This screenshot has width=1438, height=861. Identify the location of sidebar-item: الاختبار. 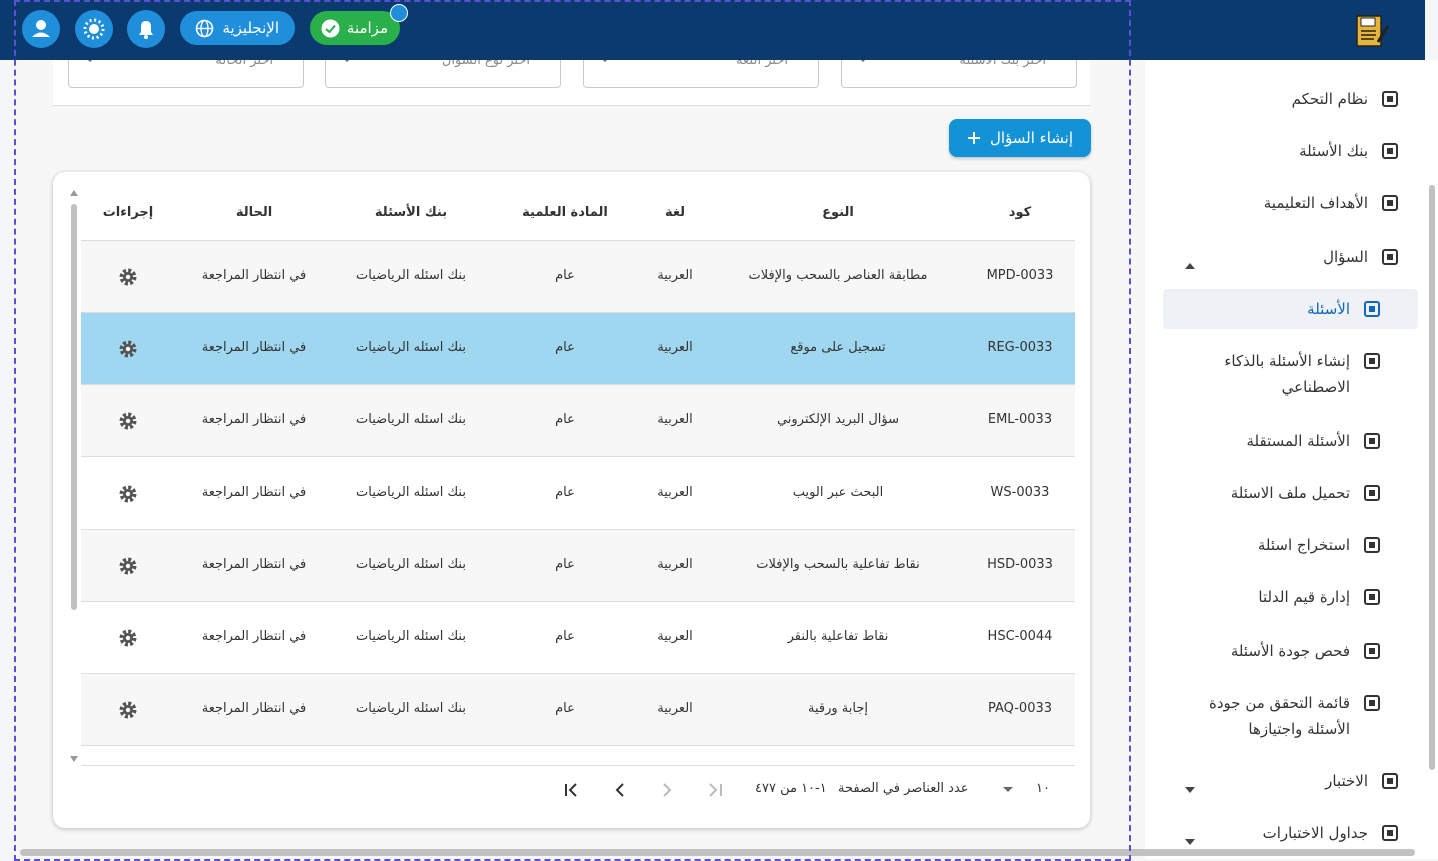
(1346, 781).